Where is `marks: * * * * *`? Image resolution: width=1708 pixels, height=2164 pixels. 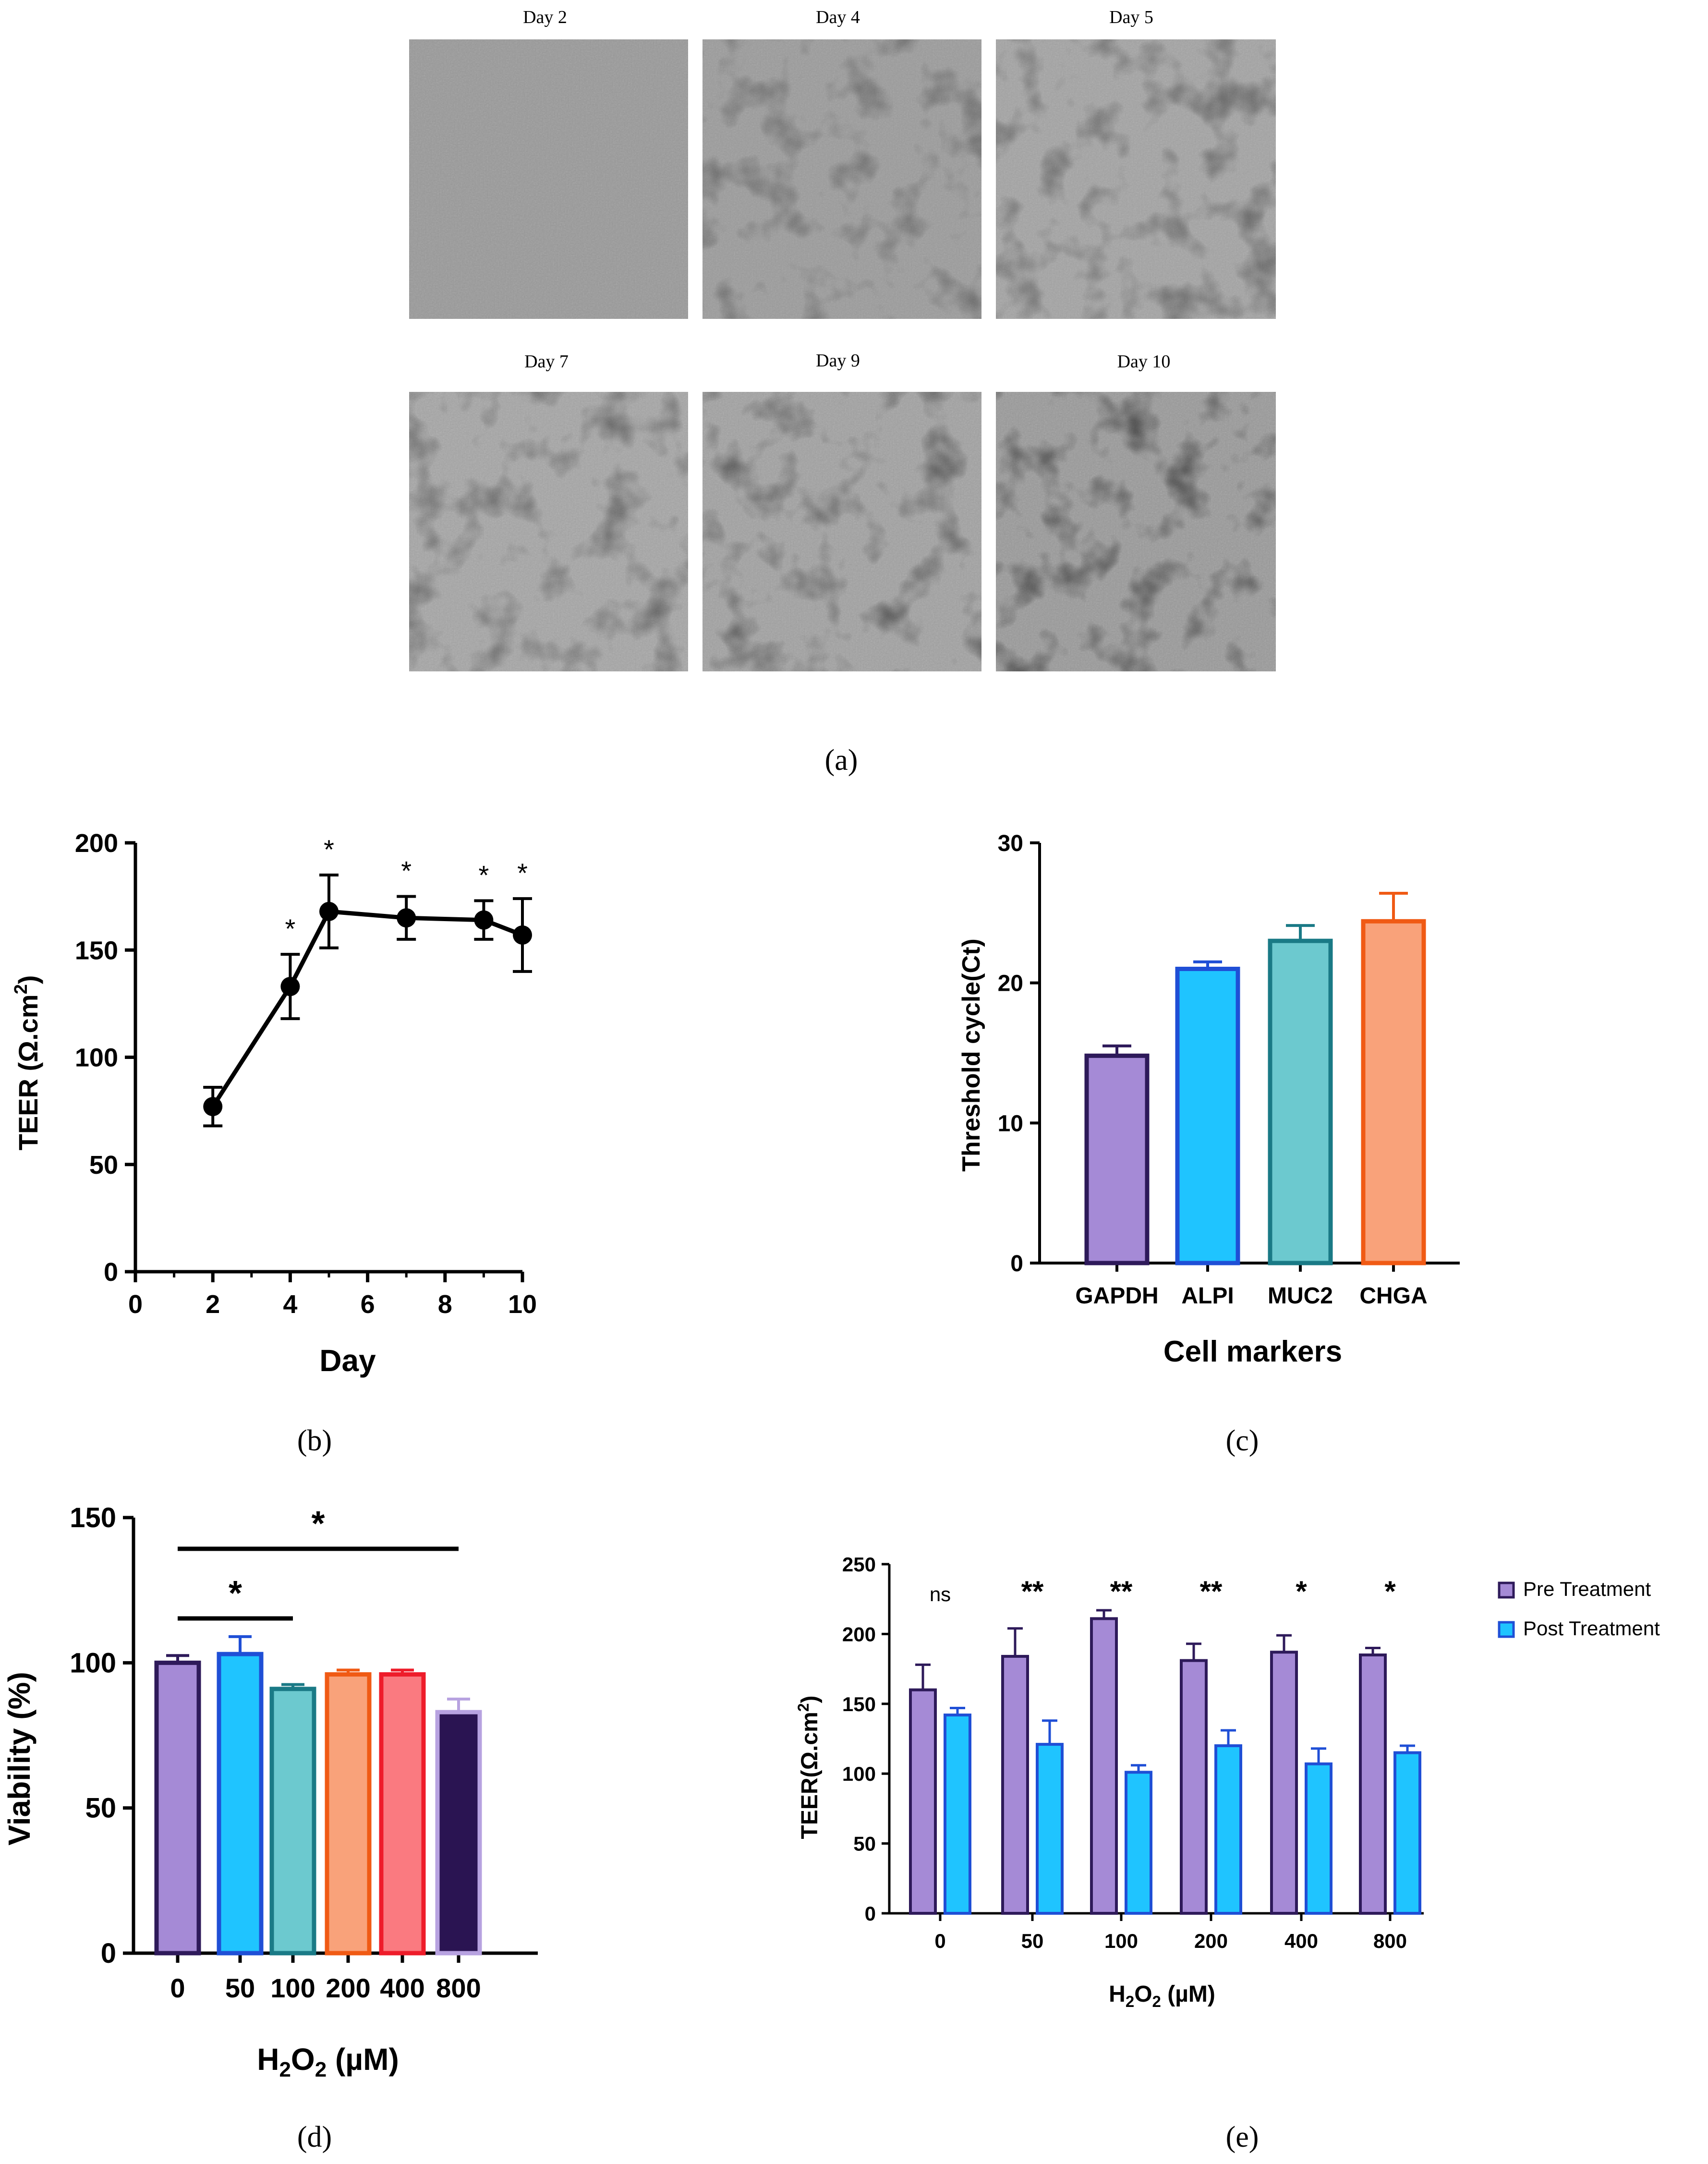
marks: * * * * * is located at coordinates (367, 981).